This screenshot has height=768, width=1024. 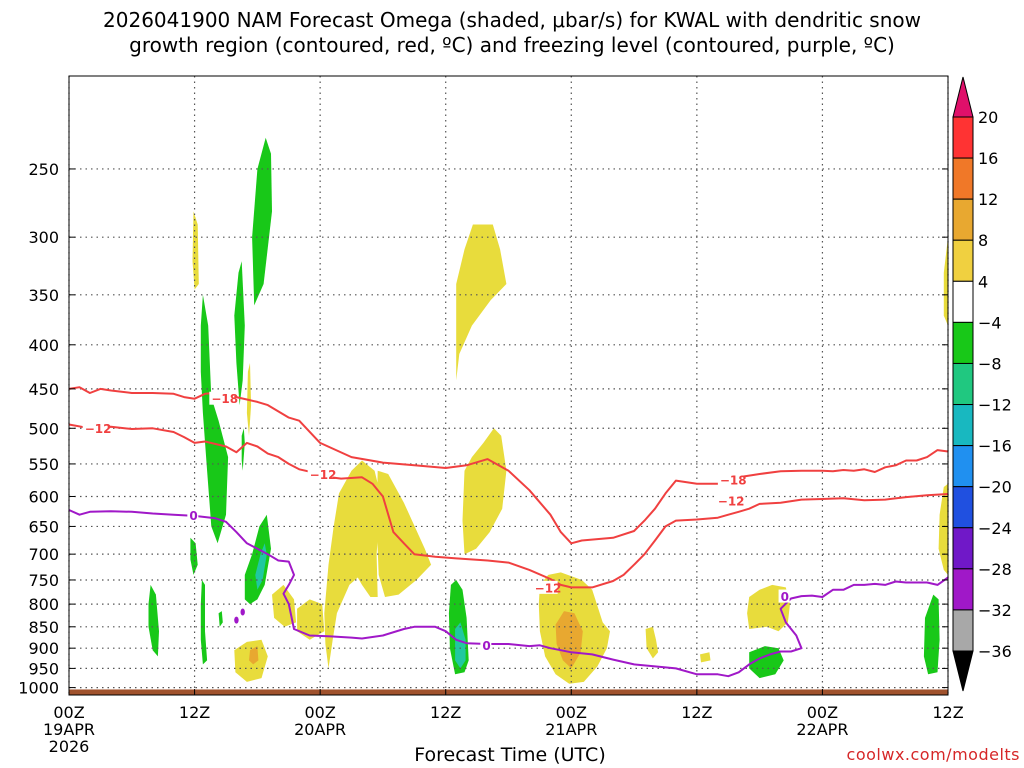 What do you see at coordinates (995, 610) in the screenshot?
I see `colorbar-label: −32` at bounding box center [995, 610].